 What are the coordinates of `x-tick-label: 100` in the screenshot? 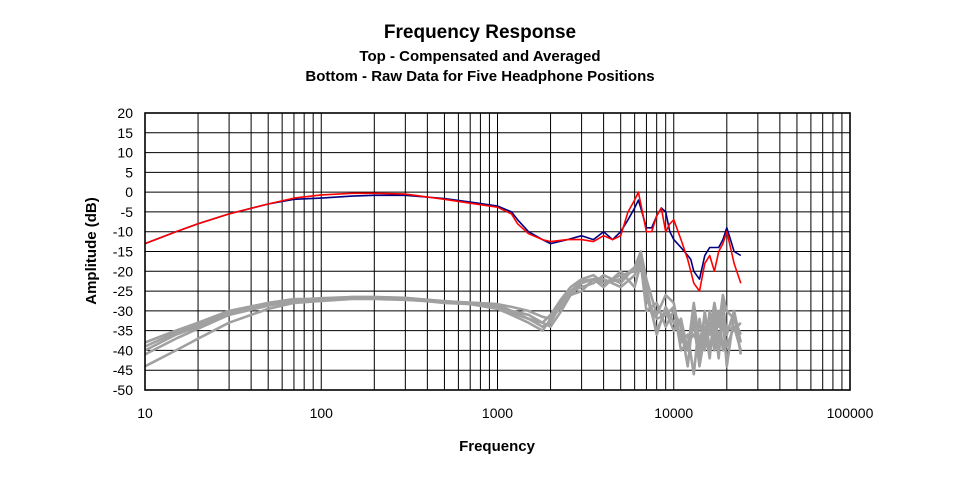 It's located at (322, 413).